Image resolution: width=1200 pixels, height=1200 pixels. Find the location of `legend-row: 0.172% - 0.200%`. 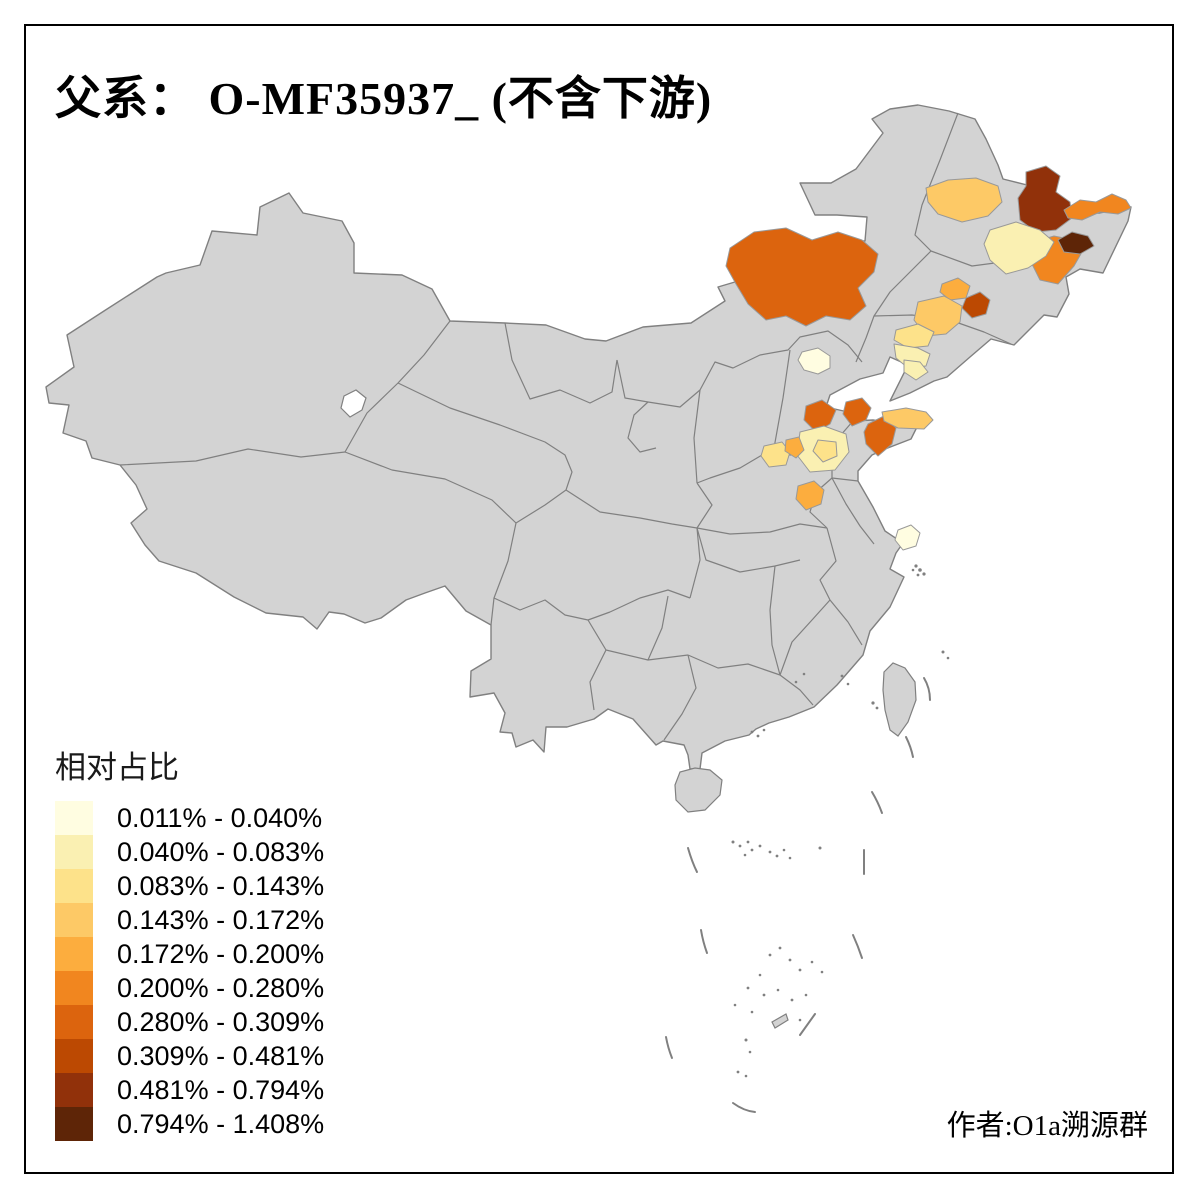

legend-row: 0.172% - 0.200% is located at coordinates (189, 954).